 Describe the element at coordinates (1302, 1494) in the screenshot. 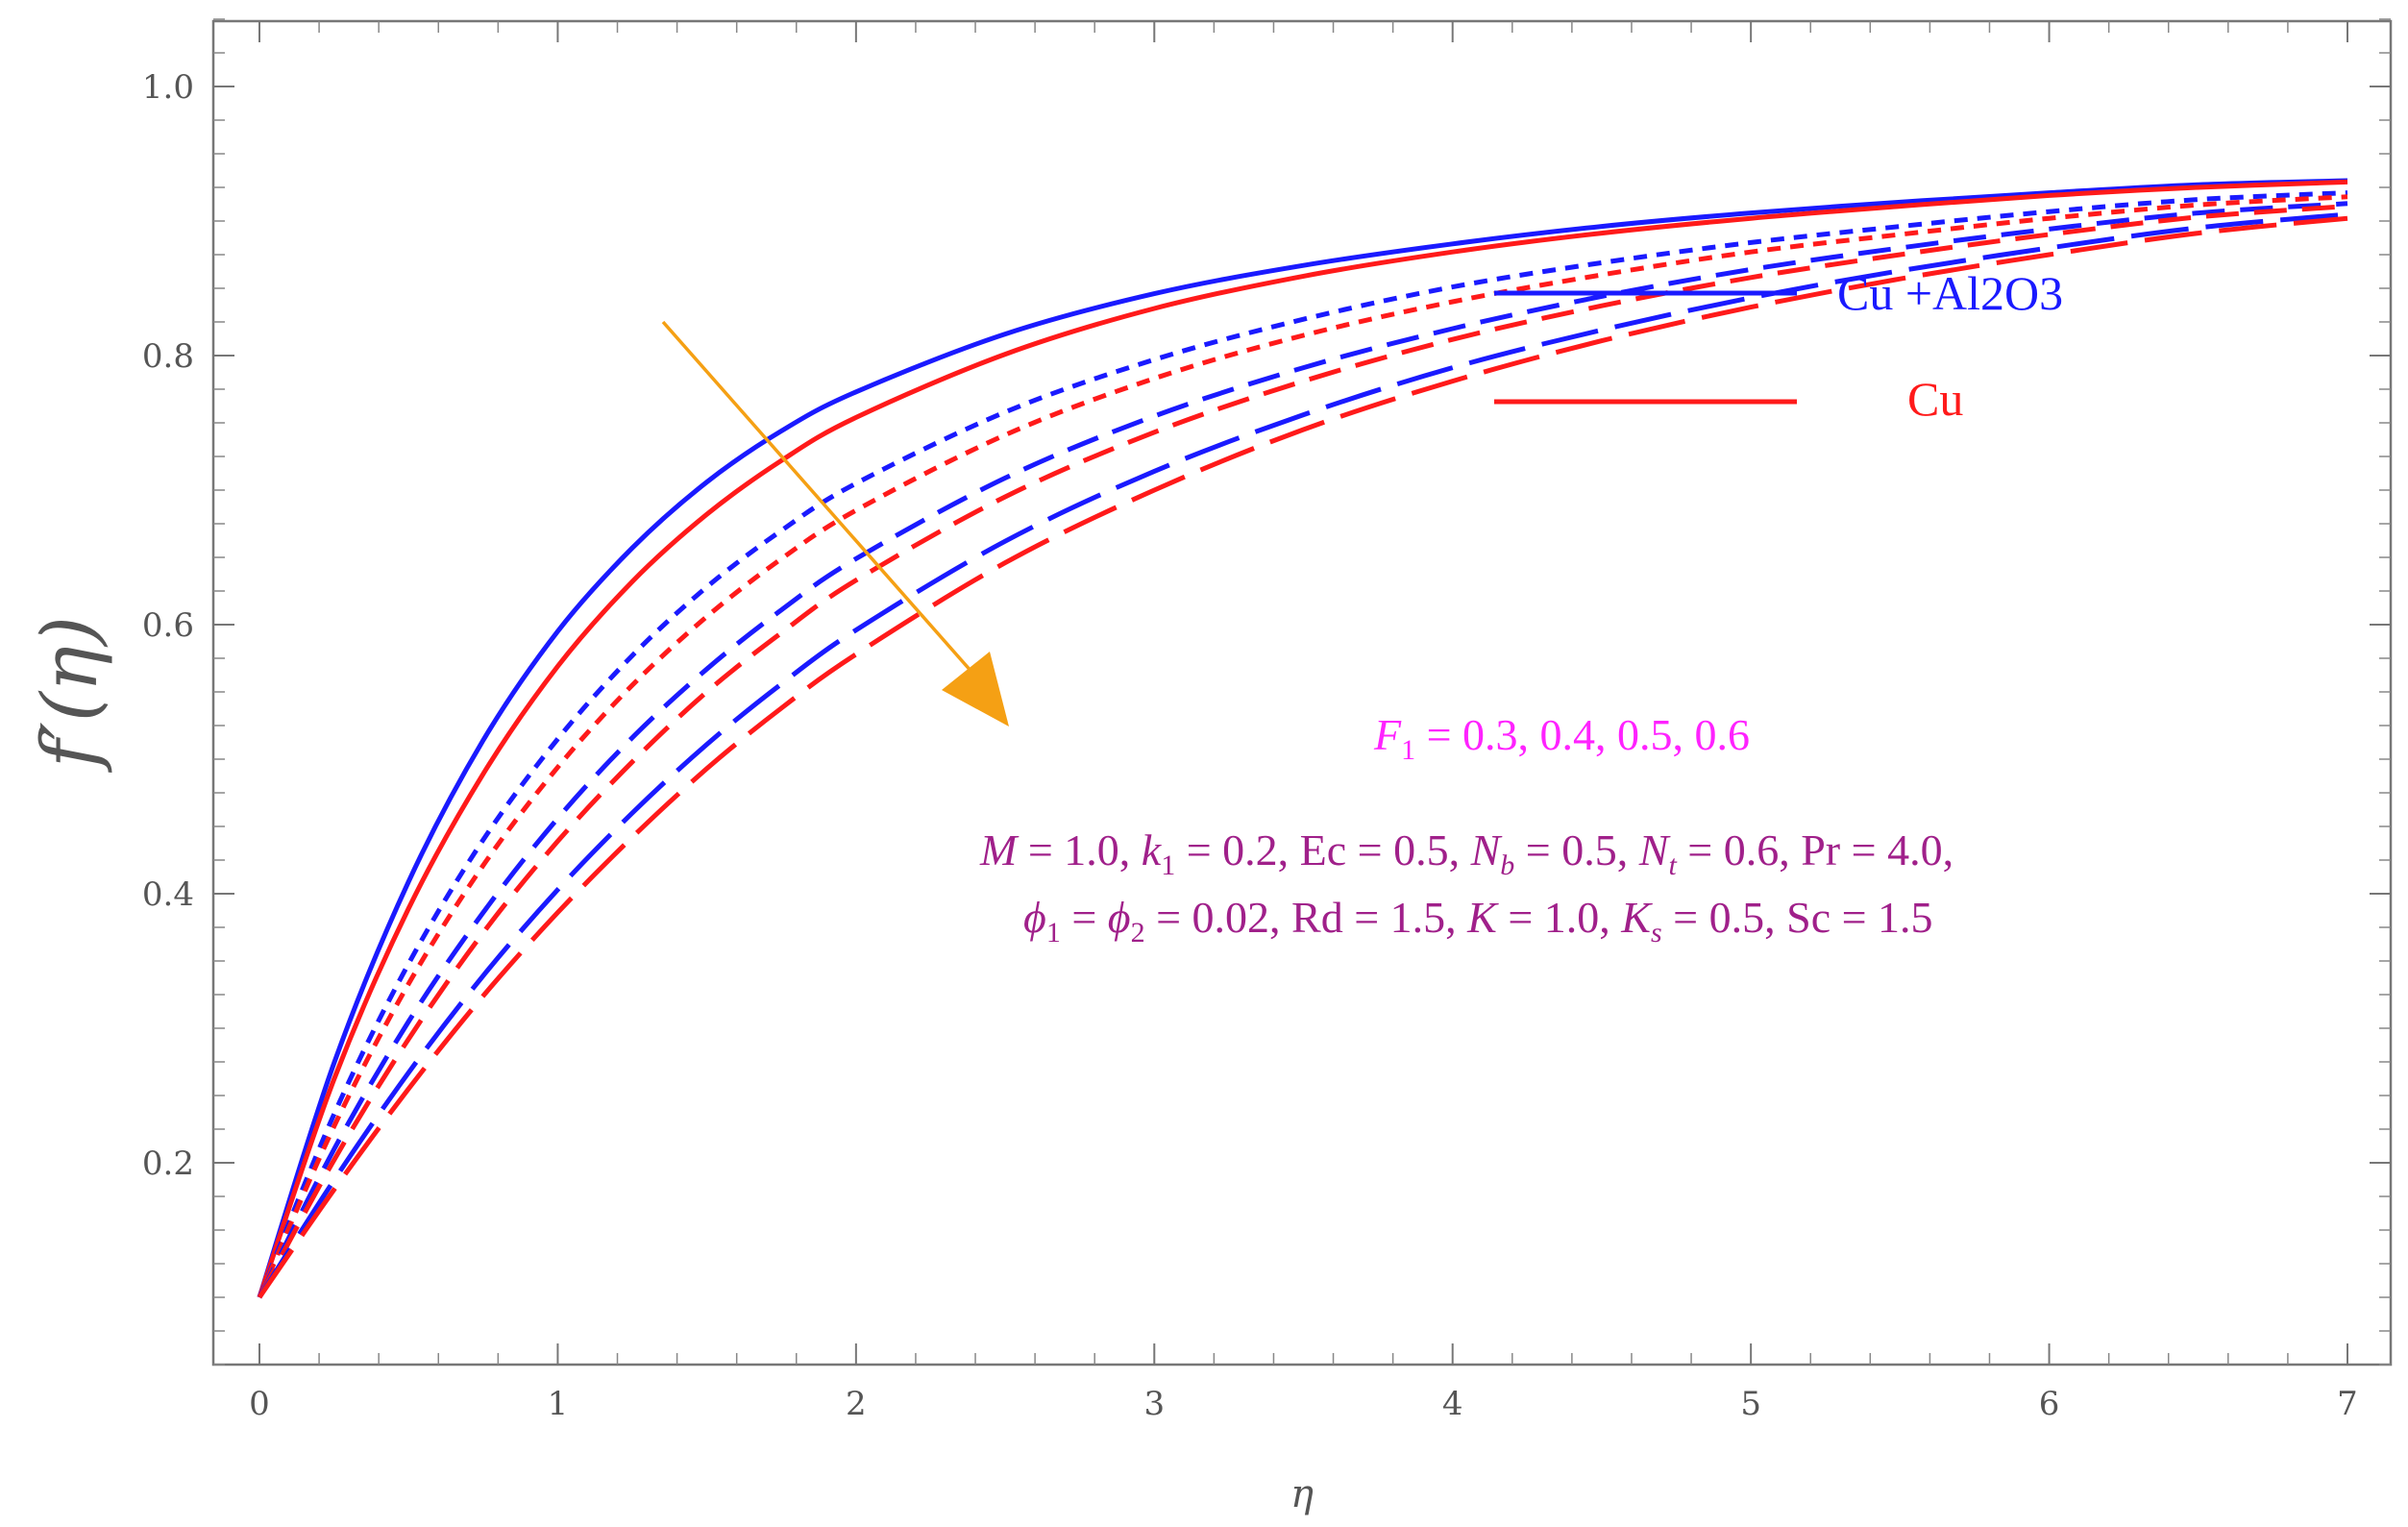

I see `x-axis-title: η` at that location.